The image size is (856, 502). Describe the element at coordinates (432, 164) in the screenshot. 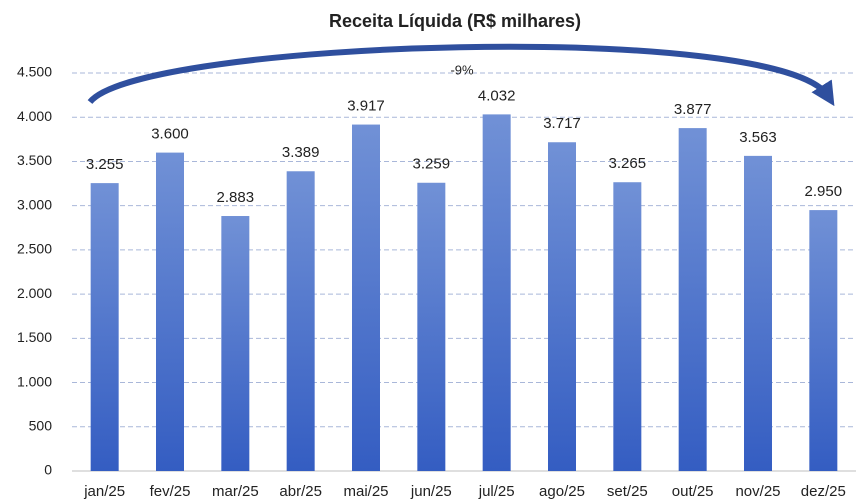

I see `data-label: 3.259` at that location.